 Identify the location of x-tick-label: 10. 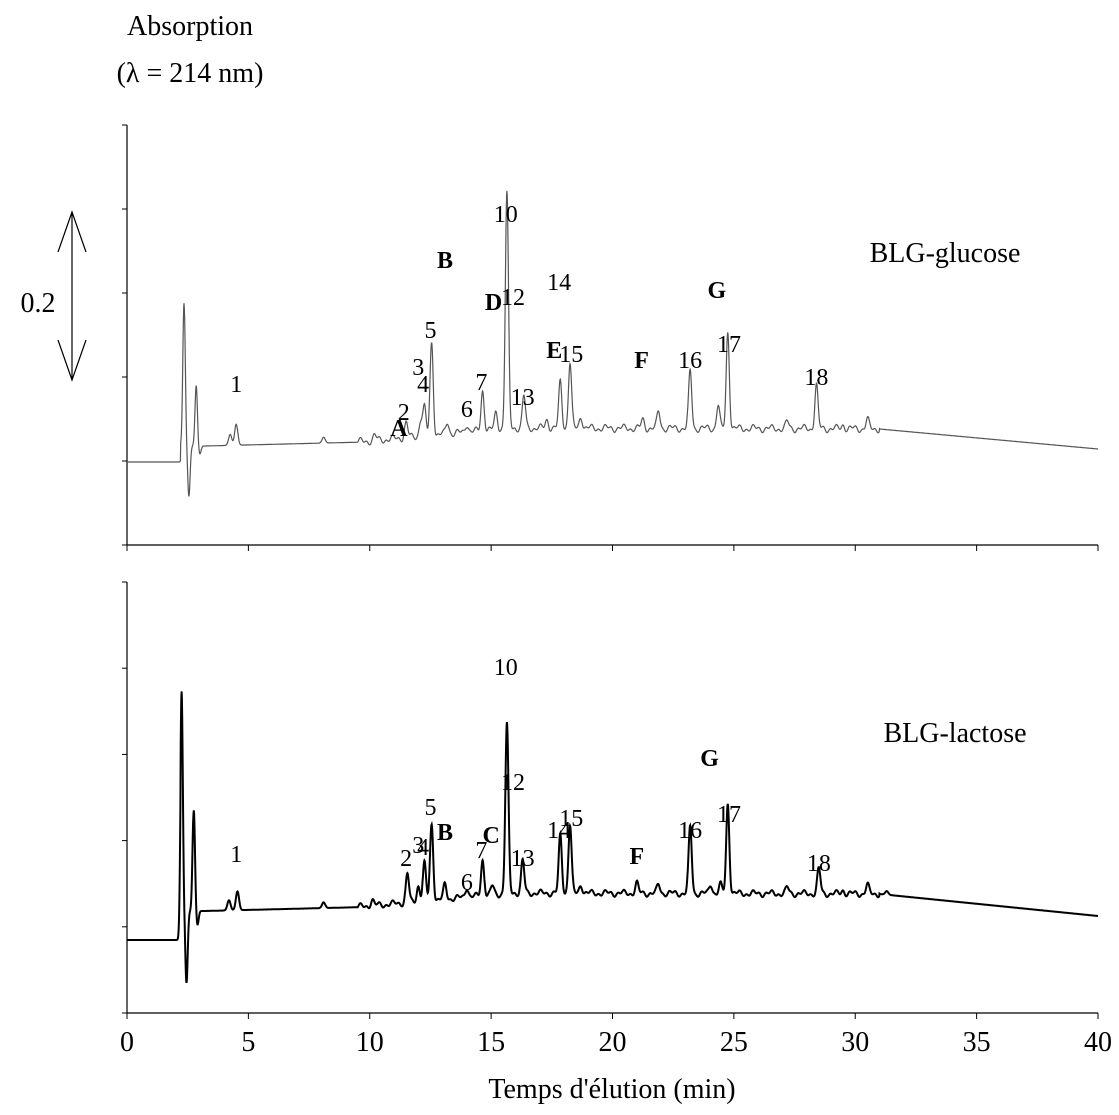
(370, 1042).